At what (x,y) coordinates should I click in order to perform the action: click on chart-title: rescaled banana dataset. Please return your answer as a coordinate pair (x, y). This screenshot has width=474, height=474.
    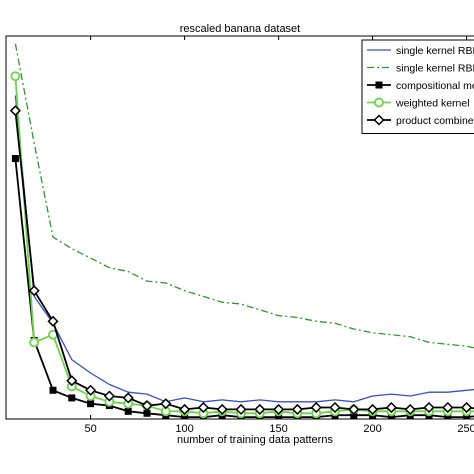
    Looking at the image, I should click on (240, 29).